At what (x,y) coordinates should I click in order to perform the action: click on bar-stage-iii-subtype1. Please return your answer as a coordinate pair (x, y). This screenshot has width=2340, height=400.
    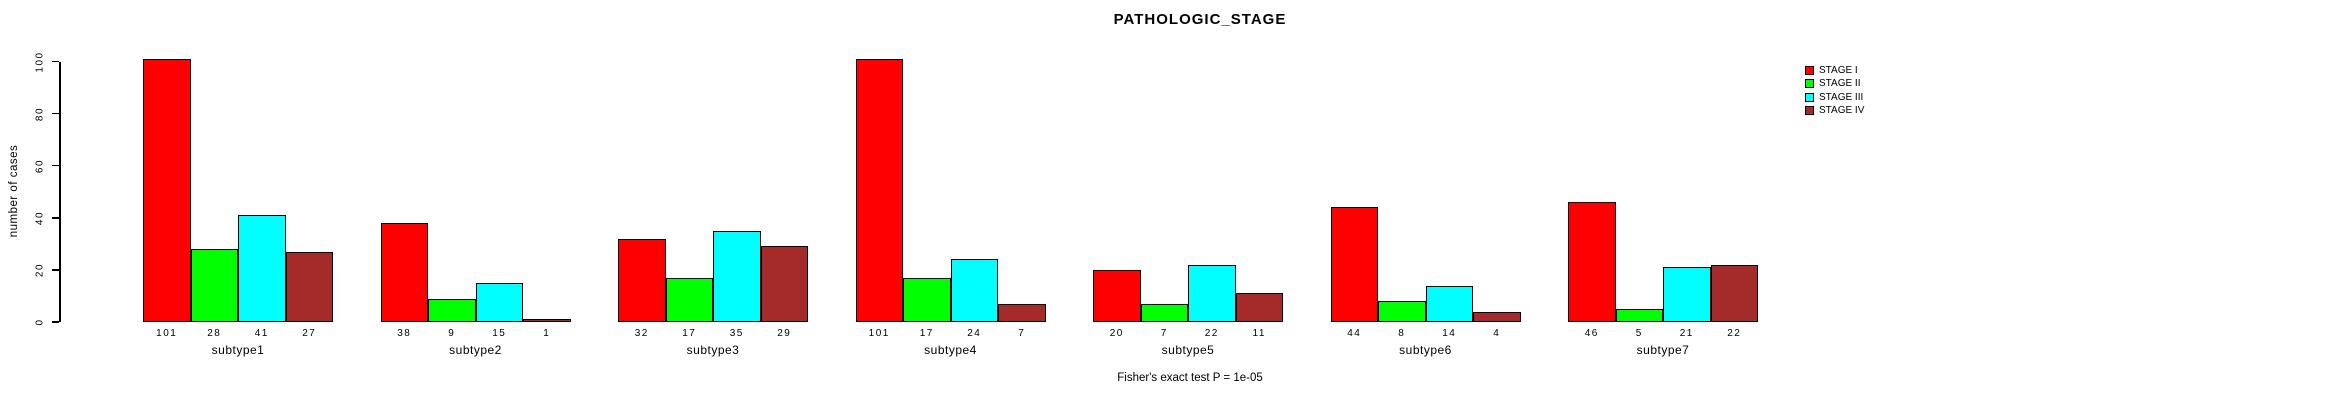
    Looking at the image, I should click on (262, 268).